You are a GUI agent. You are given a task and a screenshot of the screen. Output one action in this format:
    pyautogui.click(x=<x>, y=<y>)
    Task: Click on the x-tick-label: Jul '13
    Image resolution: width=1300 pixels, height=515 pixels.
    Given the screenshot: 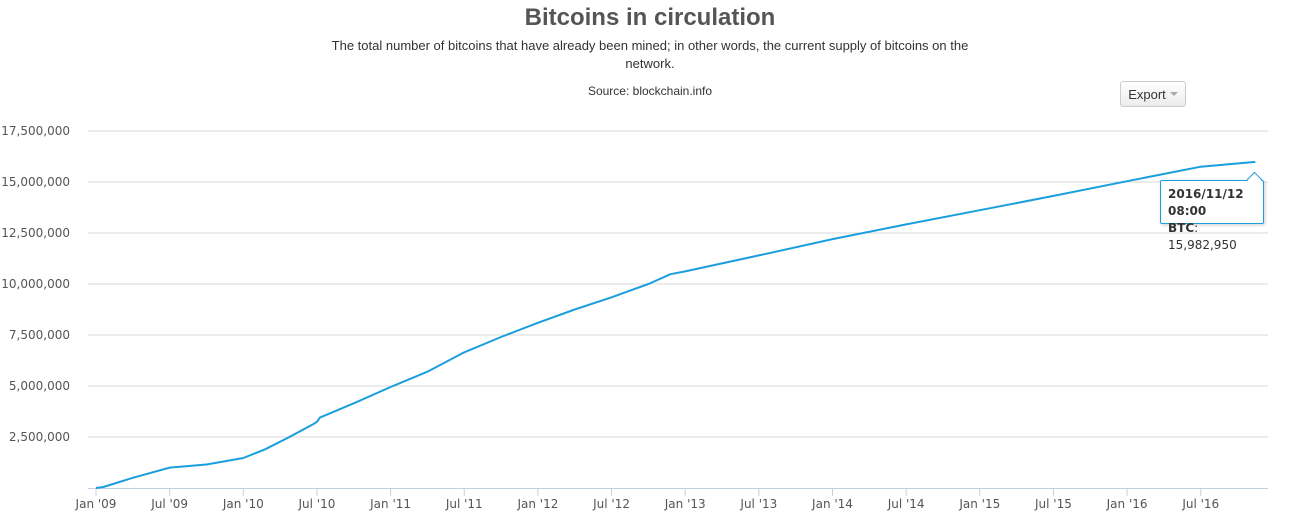 What is the action you would take?
    pyautogui.click(x=758, y=504)
    